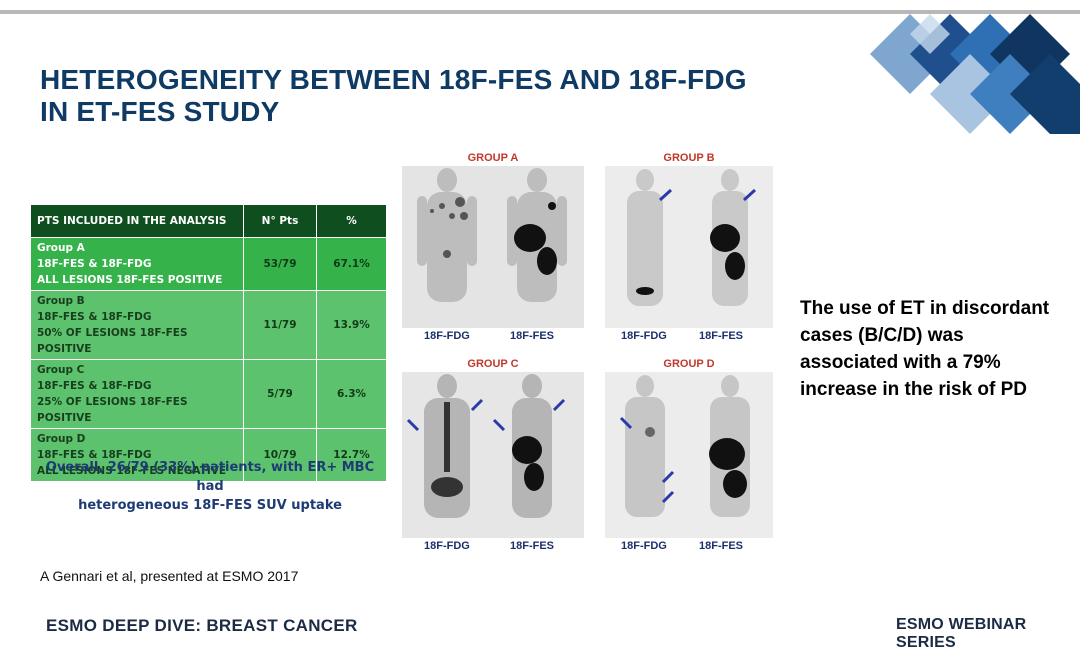 This screenshot has width=1080, height=652. Describe the element at coordinates (280, 325) in the screenshot. I see `row-n: 11/79` at that location.